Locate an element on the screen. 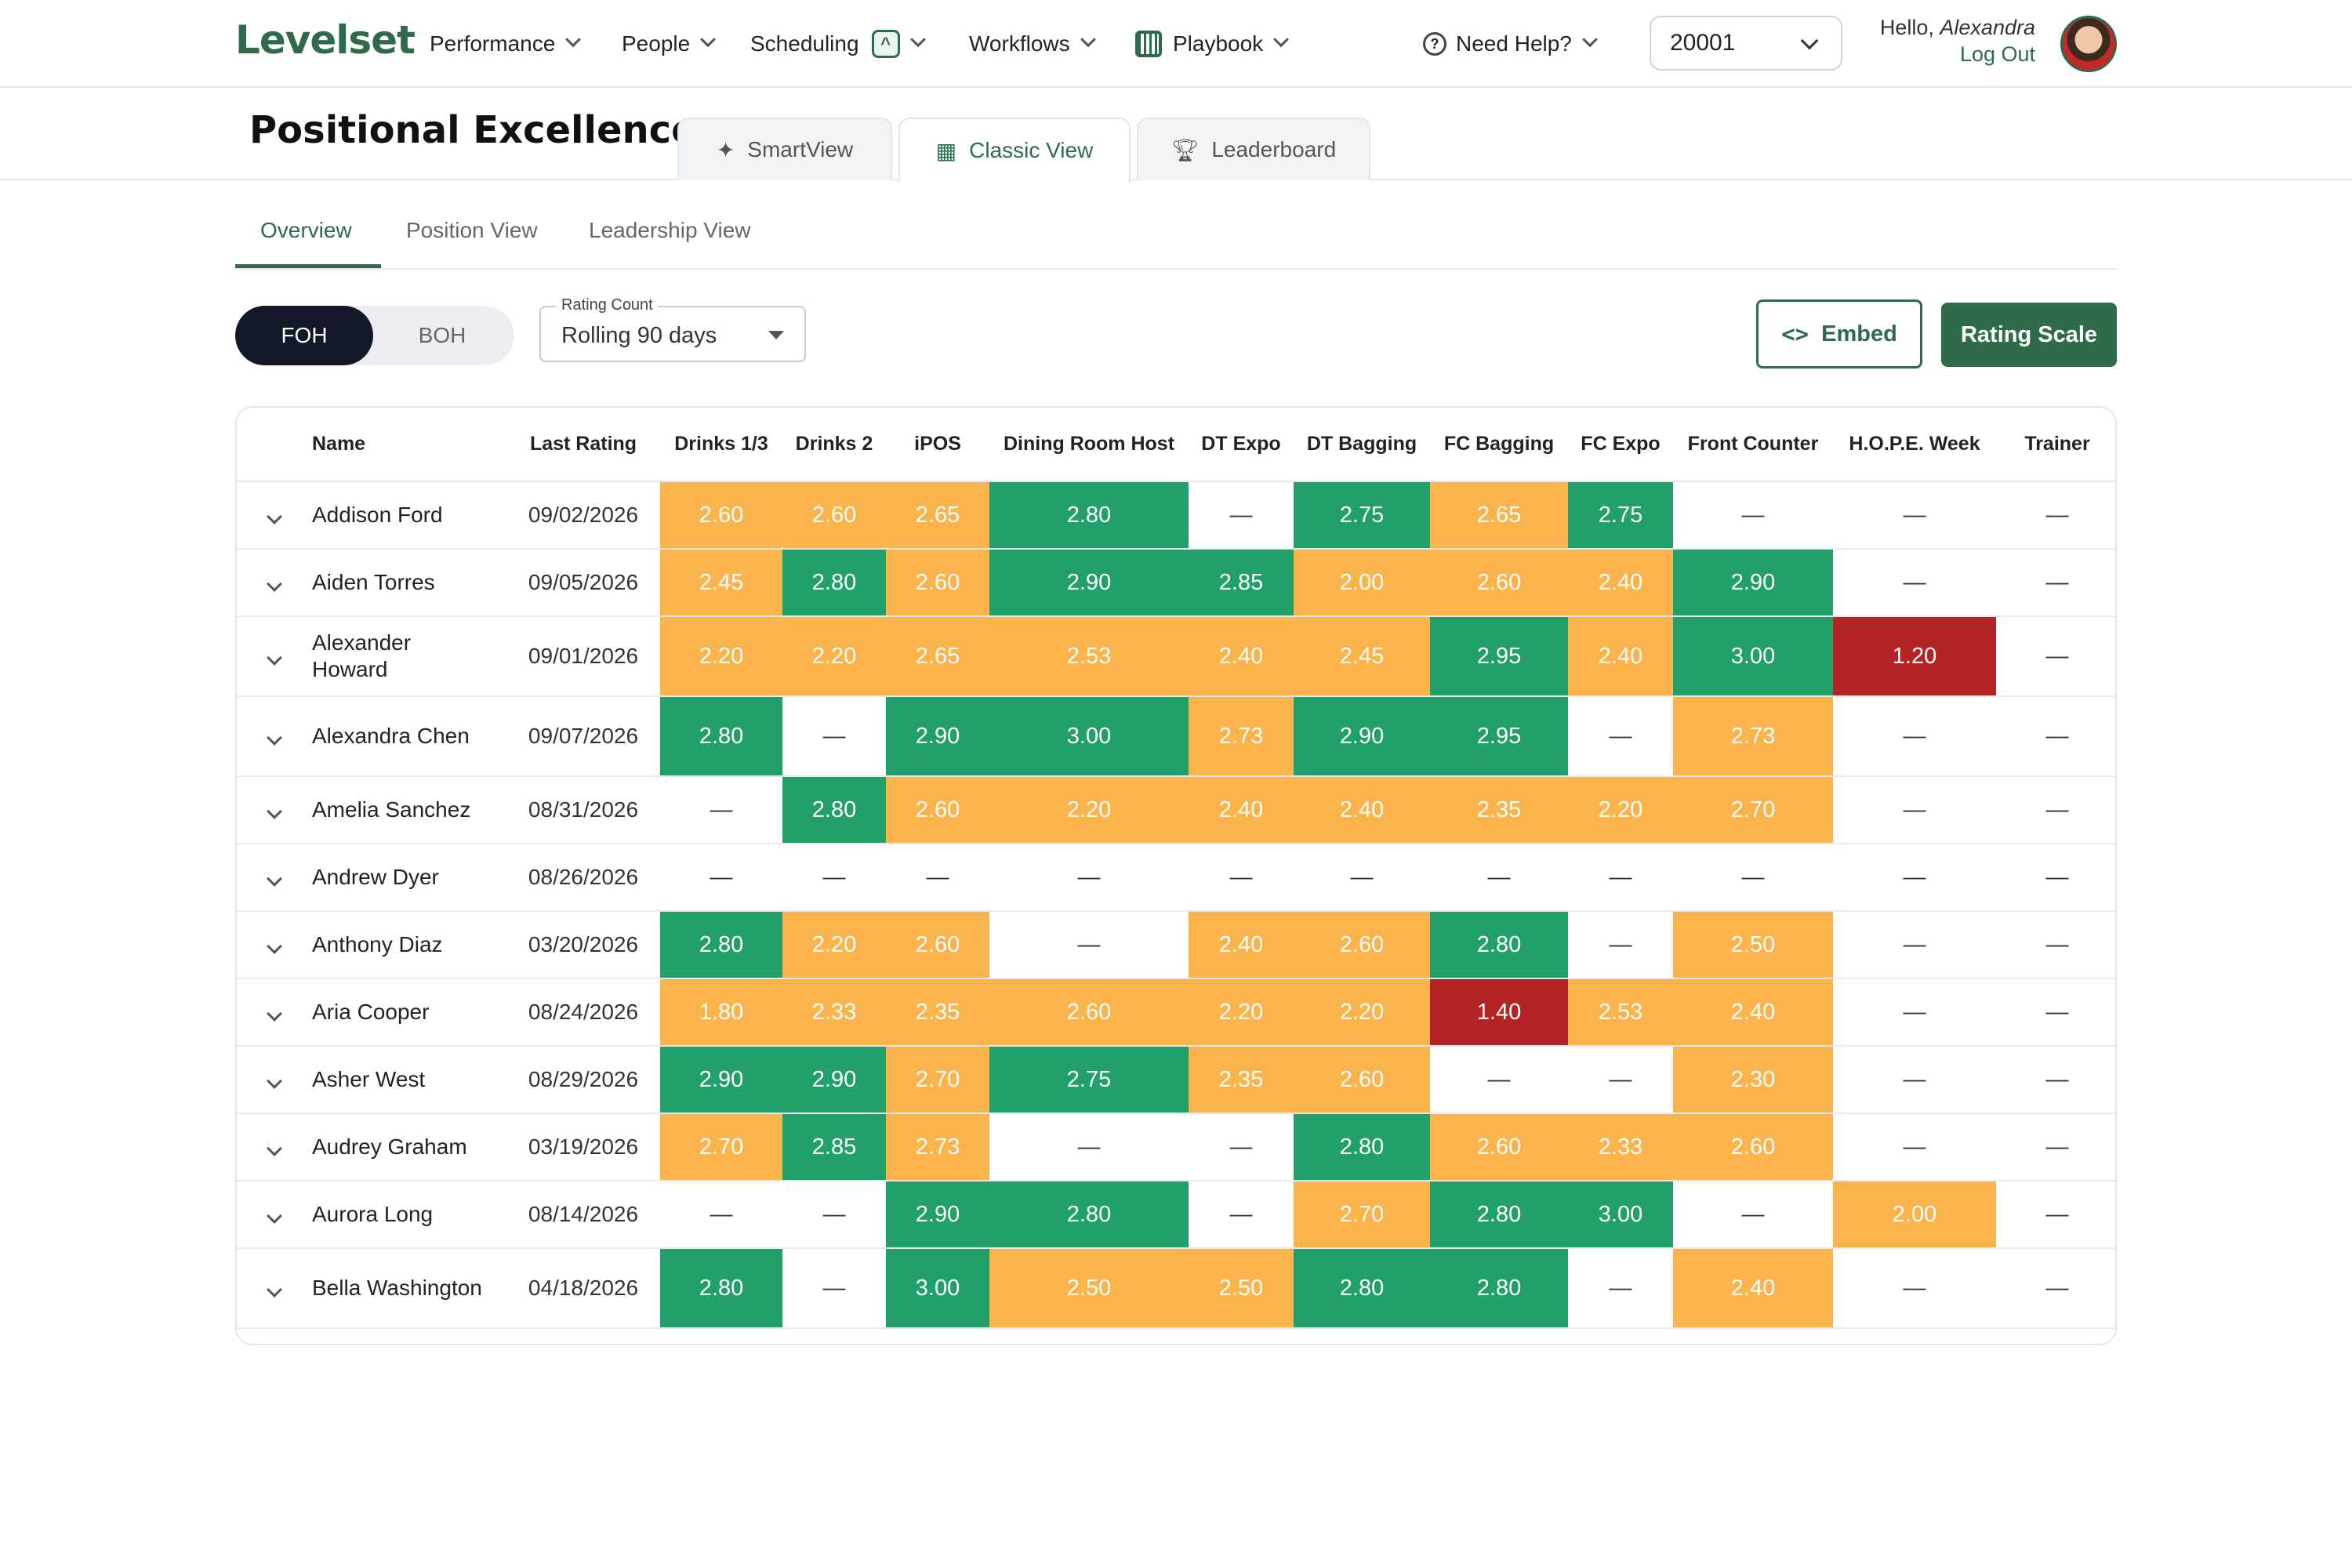 Image resolution: width=2352 pixels, height=1568 pixels. col-header: Last Rating is located at coordinates (583, 445).